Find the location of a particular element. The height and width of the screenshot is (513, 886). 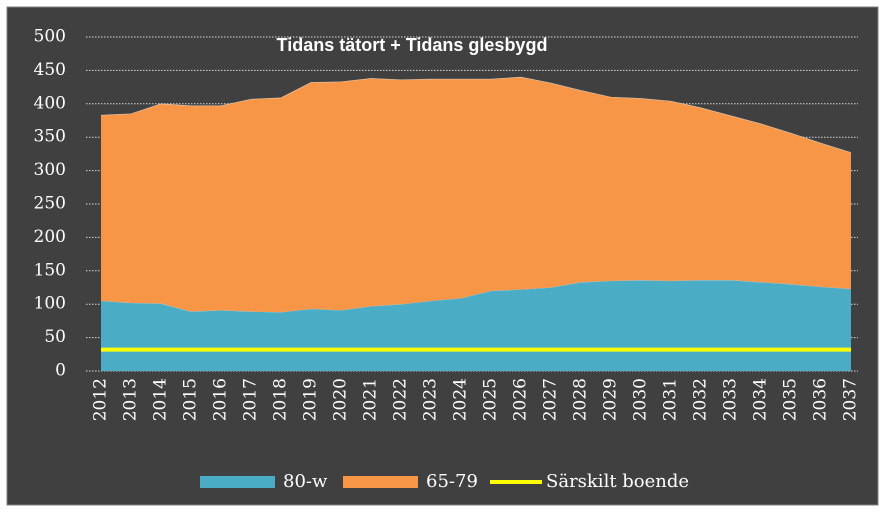

x-tick-label: 2022 is located at coordinates (401, 399).